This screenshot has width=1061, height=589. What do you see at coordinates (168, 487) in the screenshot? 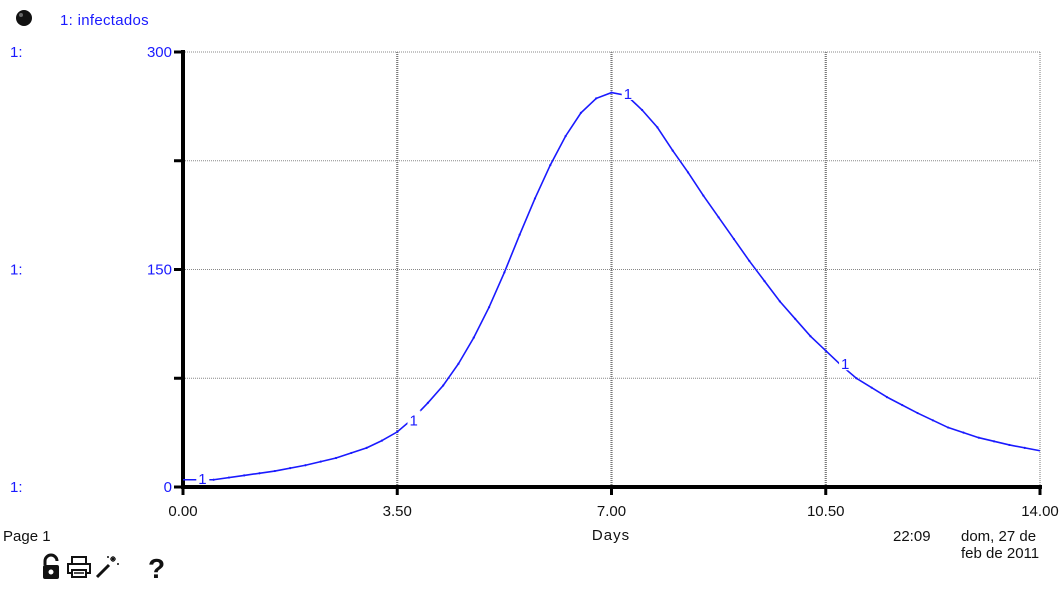
I see `y-tick-label: 0` at bounding box center [168, 487].